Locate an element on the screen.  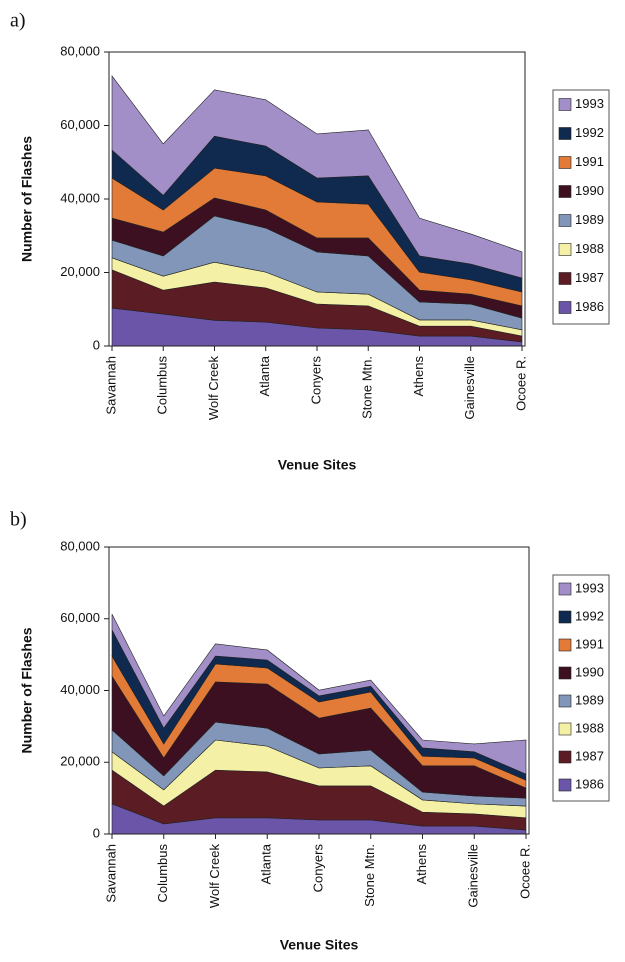
panel-label: b) is located at coordinates (18, 520).